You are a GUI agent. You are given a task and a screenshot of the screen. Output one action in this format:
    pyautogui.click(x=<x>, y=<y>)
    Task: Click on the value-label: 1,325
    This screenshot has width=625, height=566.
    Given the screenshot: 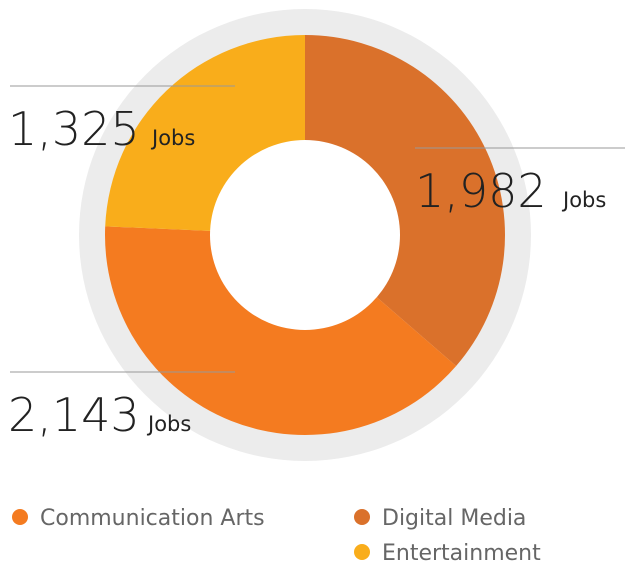 What is the action you would take?
    pyautogui.click(x=74, y=129)
    